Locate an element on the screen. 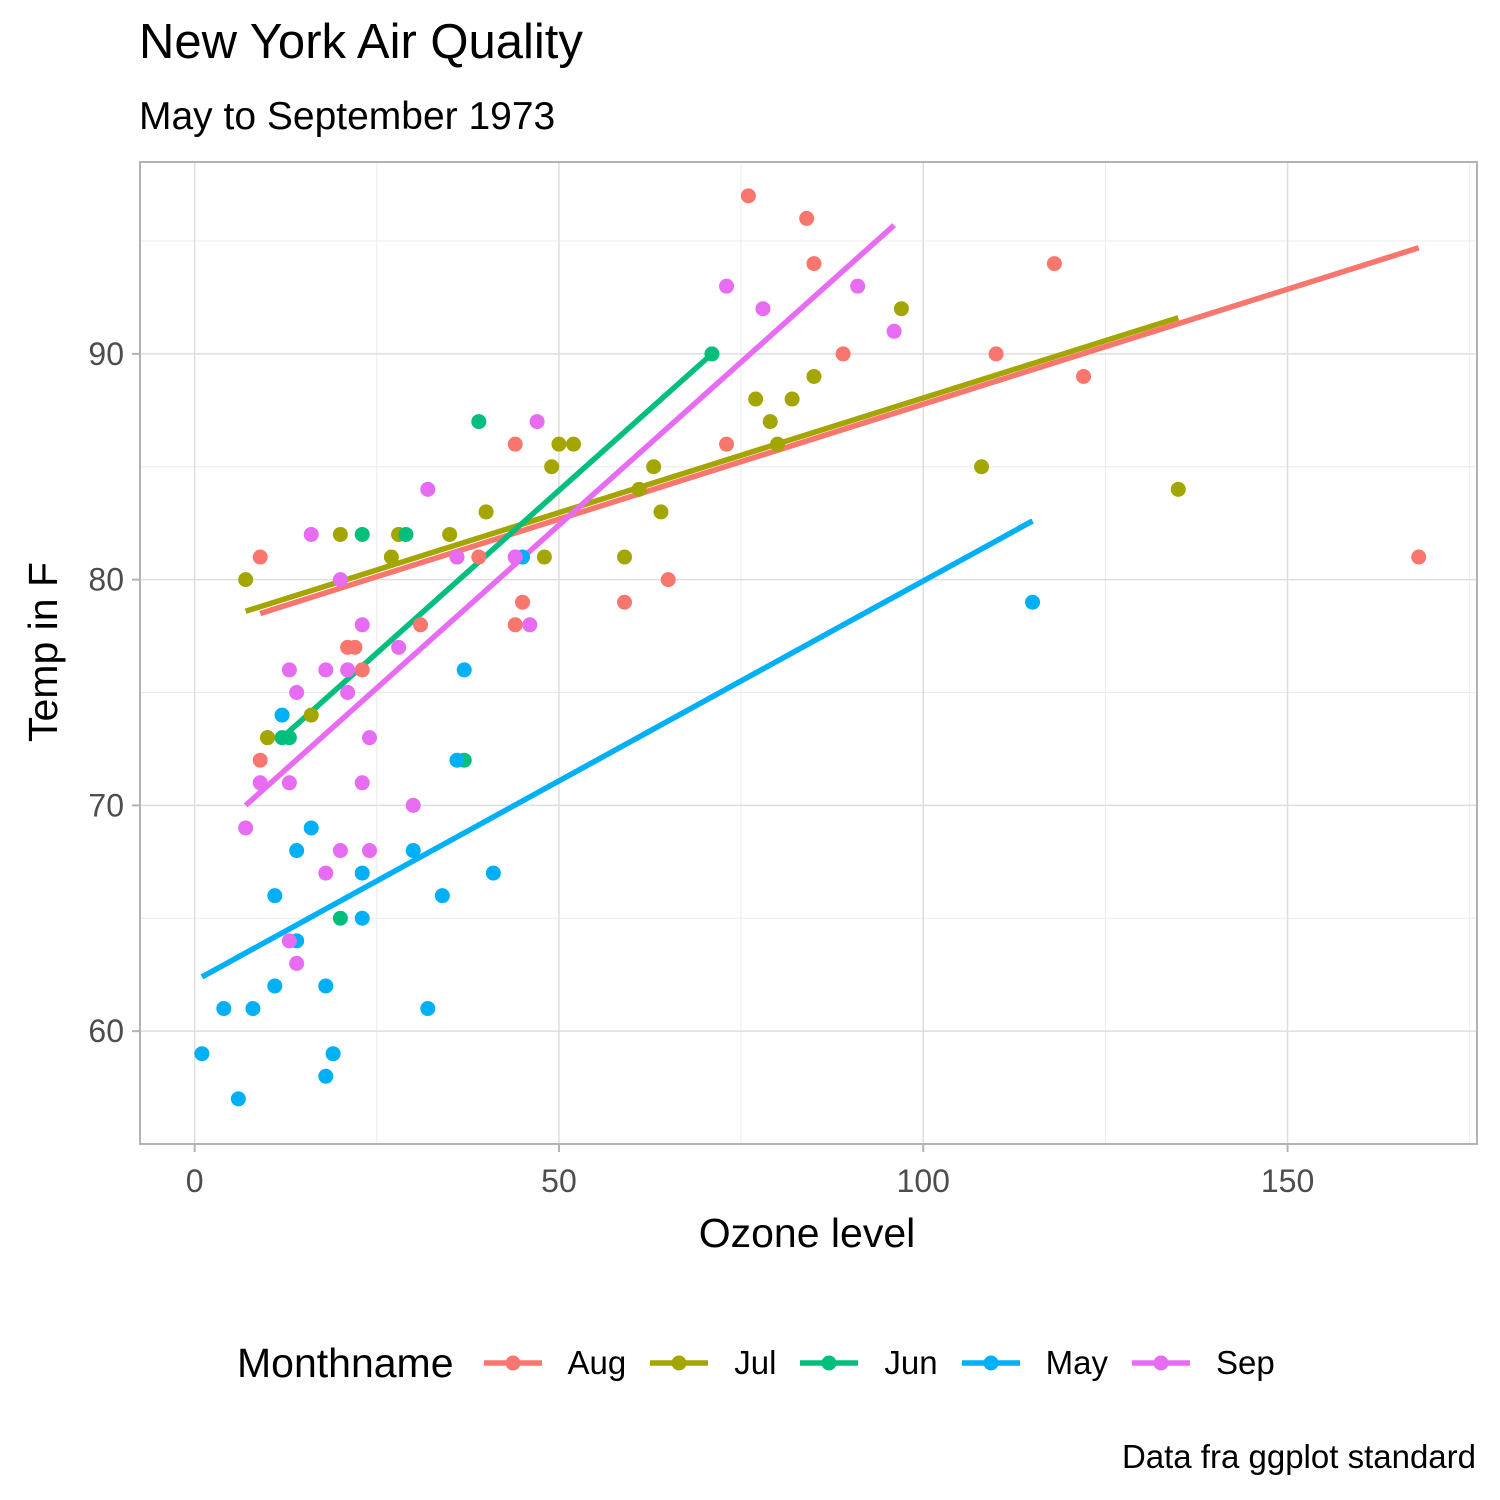 This screenshot has width=1500, height=1500. y-tick-label: 70 is located at coordinates (106, 805).